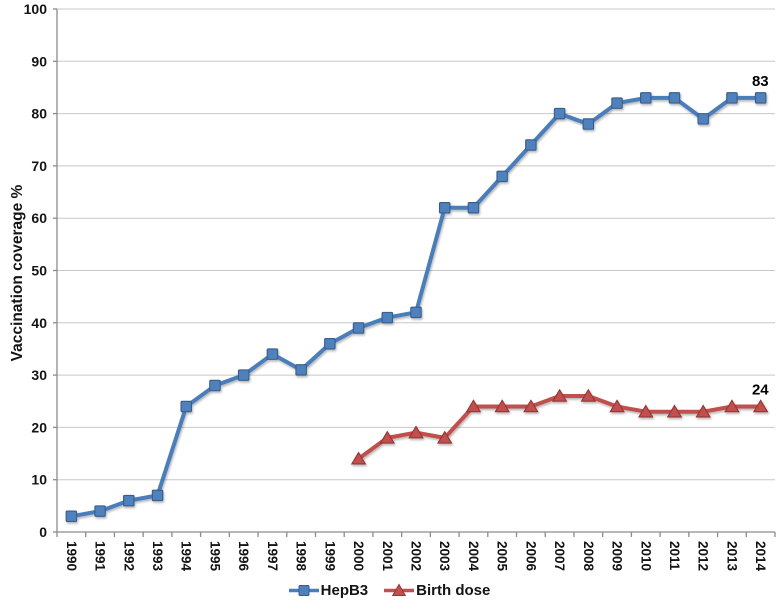 Image resolution: width=779 pixels, height=609 pixels. Describe the element at coordinates (39, 323) in the screenshot. I see `y-tick-label: 40` at that location.